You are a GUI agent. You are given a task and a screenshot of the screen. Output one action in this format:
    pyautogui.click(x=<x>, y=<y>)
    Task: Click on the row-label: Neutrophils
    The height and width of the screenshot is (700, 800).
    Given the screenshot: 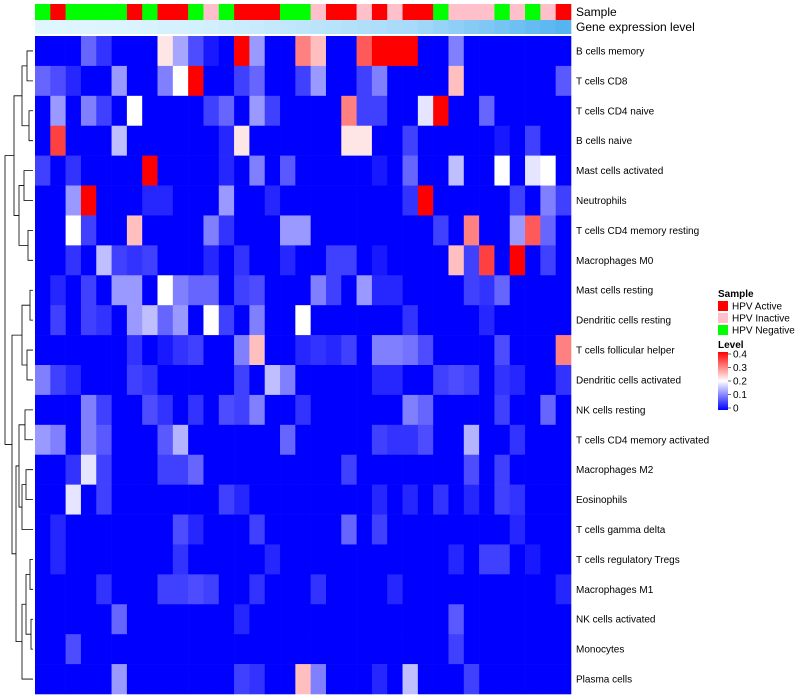 What is the action you would take?
    pyautogui.click(x=601, y=201)
    